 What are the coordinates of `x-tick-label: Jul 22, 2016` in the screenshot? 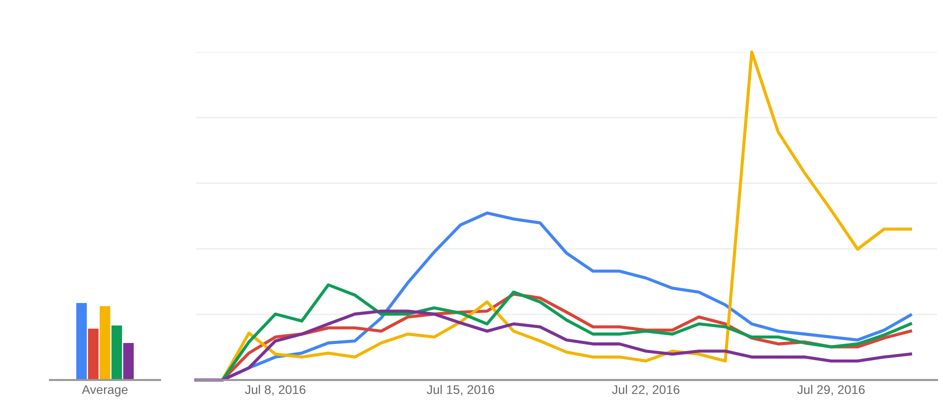 It's located at (646, 390).